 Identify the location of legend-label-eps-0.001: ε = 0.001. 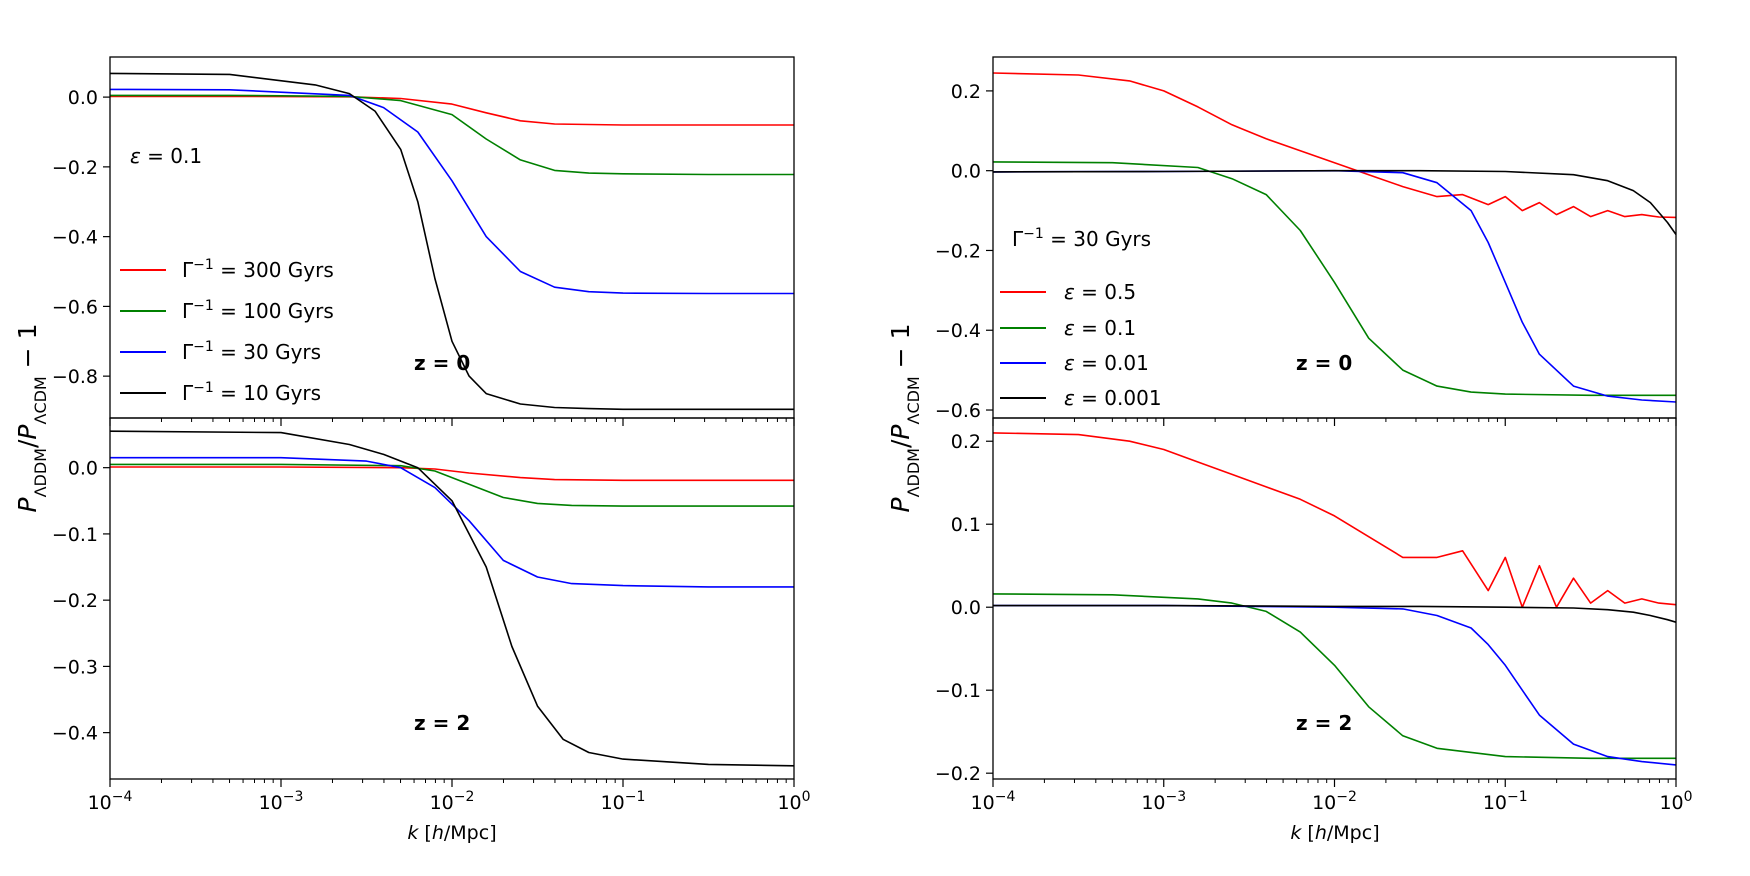
(1113, 398).